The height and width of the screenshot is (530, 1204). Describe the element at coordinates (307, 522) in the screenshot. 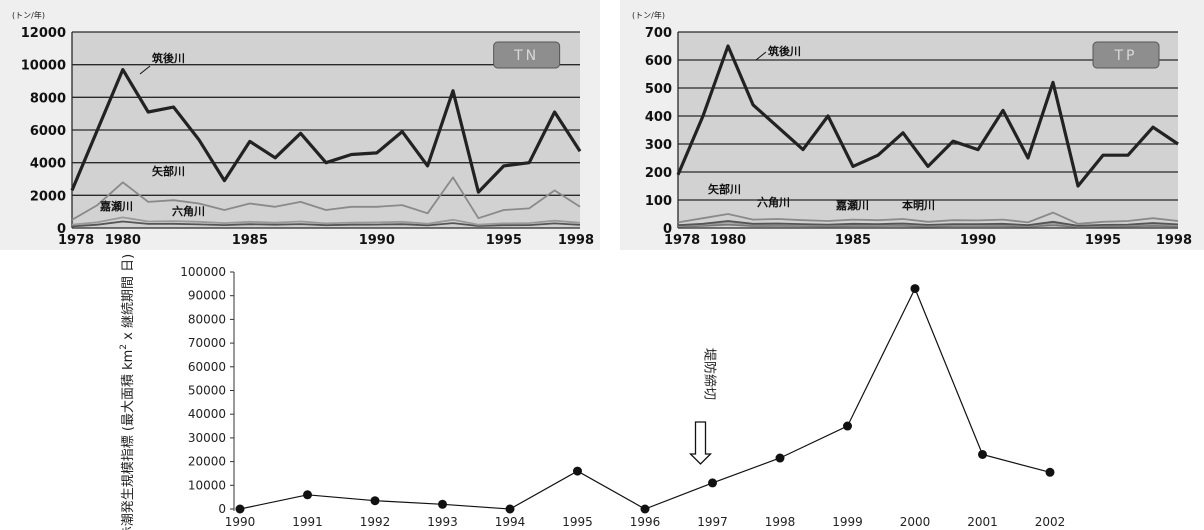

I see `x-tick-label: 1991` at that location.